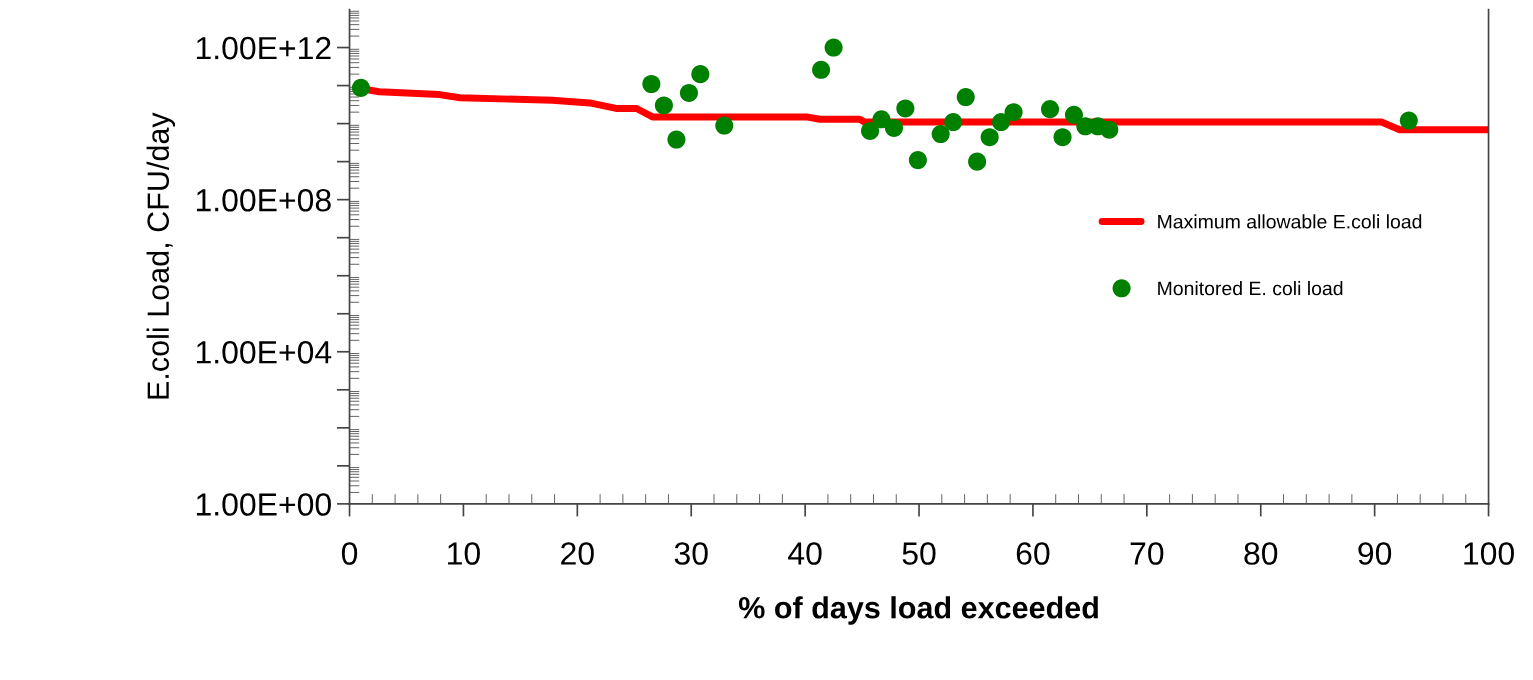 The width and height of the screenshot is (1533, 680). What do you see at coordinates (464, 553) in the screenshot?
I see `x-tick-label: 10` at bounding box center [464, 553].